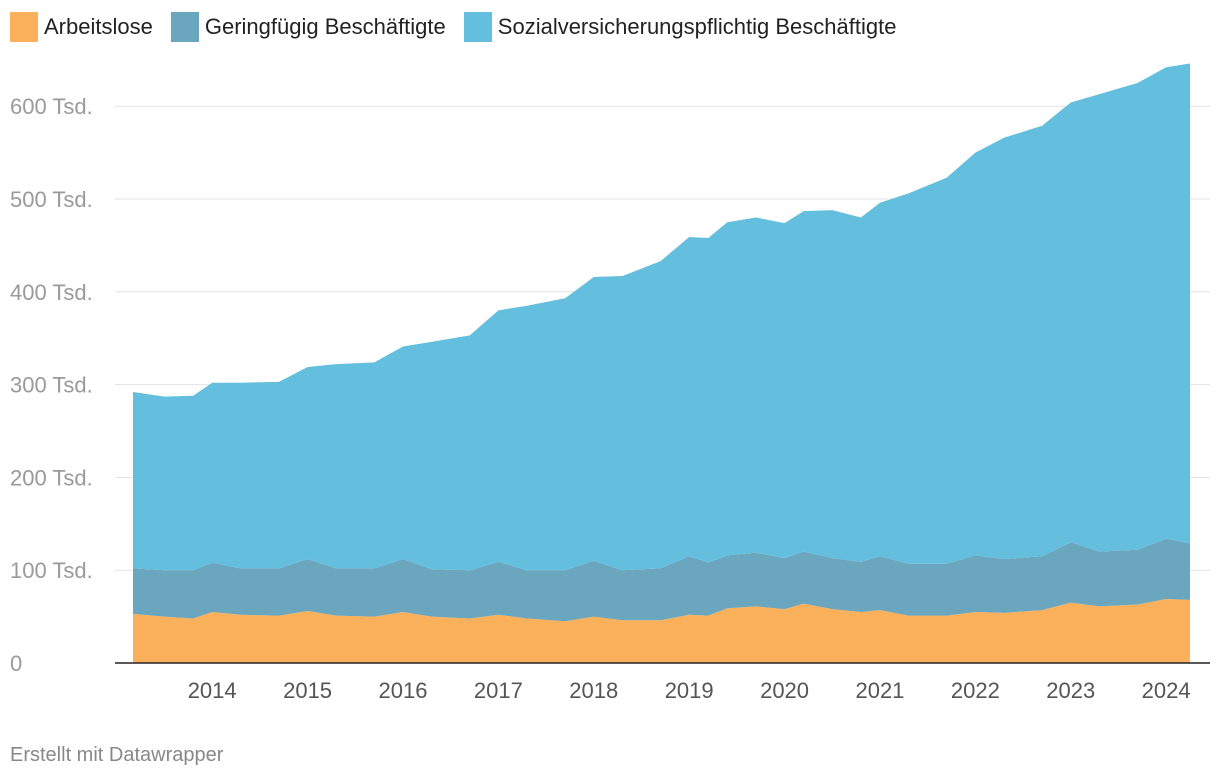 The height and width of the screenshot is (782, 1220). I want to click on x-tick-label: 2019, so click(689, 690).